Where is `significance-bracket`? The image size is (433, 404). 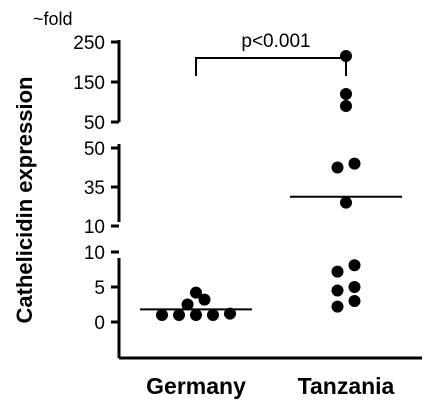
significance-bracket is located at coordinates (271, 66).